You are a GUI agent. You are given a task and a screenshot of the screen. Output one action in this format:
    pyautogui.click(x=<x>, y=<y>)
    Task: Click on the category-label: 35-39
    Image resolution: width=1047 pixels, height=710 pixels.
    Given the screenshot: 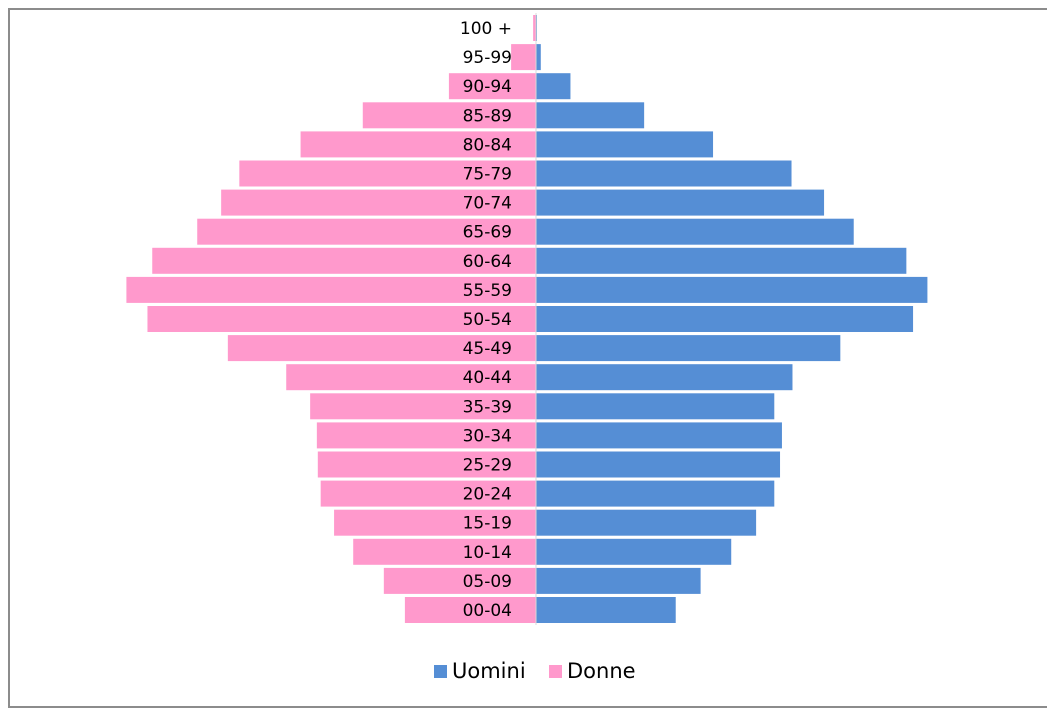 What is the action you would take?
    pyautogui.click(x=487, y=407)
    